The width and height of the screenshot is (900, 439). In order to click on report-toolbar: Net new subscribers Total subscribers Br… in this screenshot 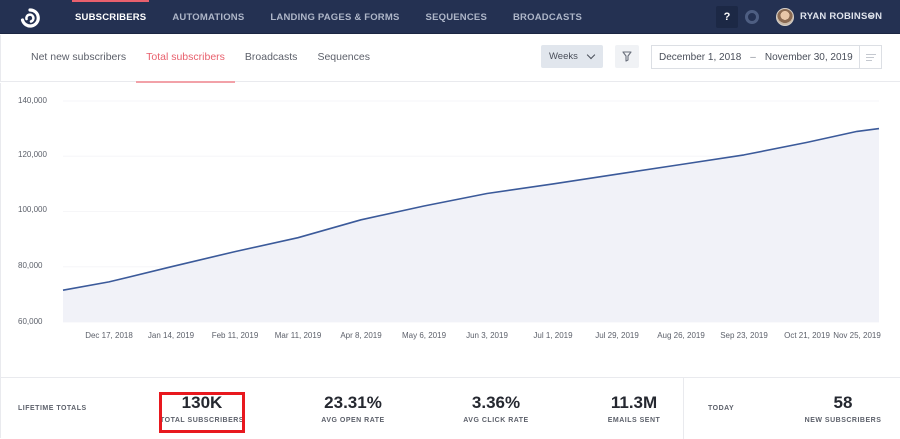, I will do `click(450, 59)`.